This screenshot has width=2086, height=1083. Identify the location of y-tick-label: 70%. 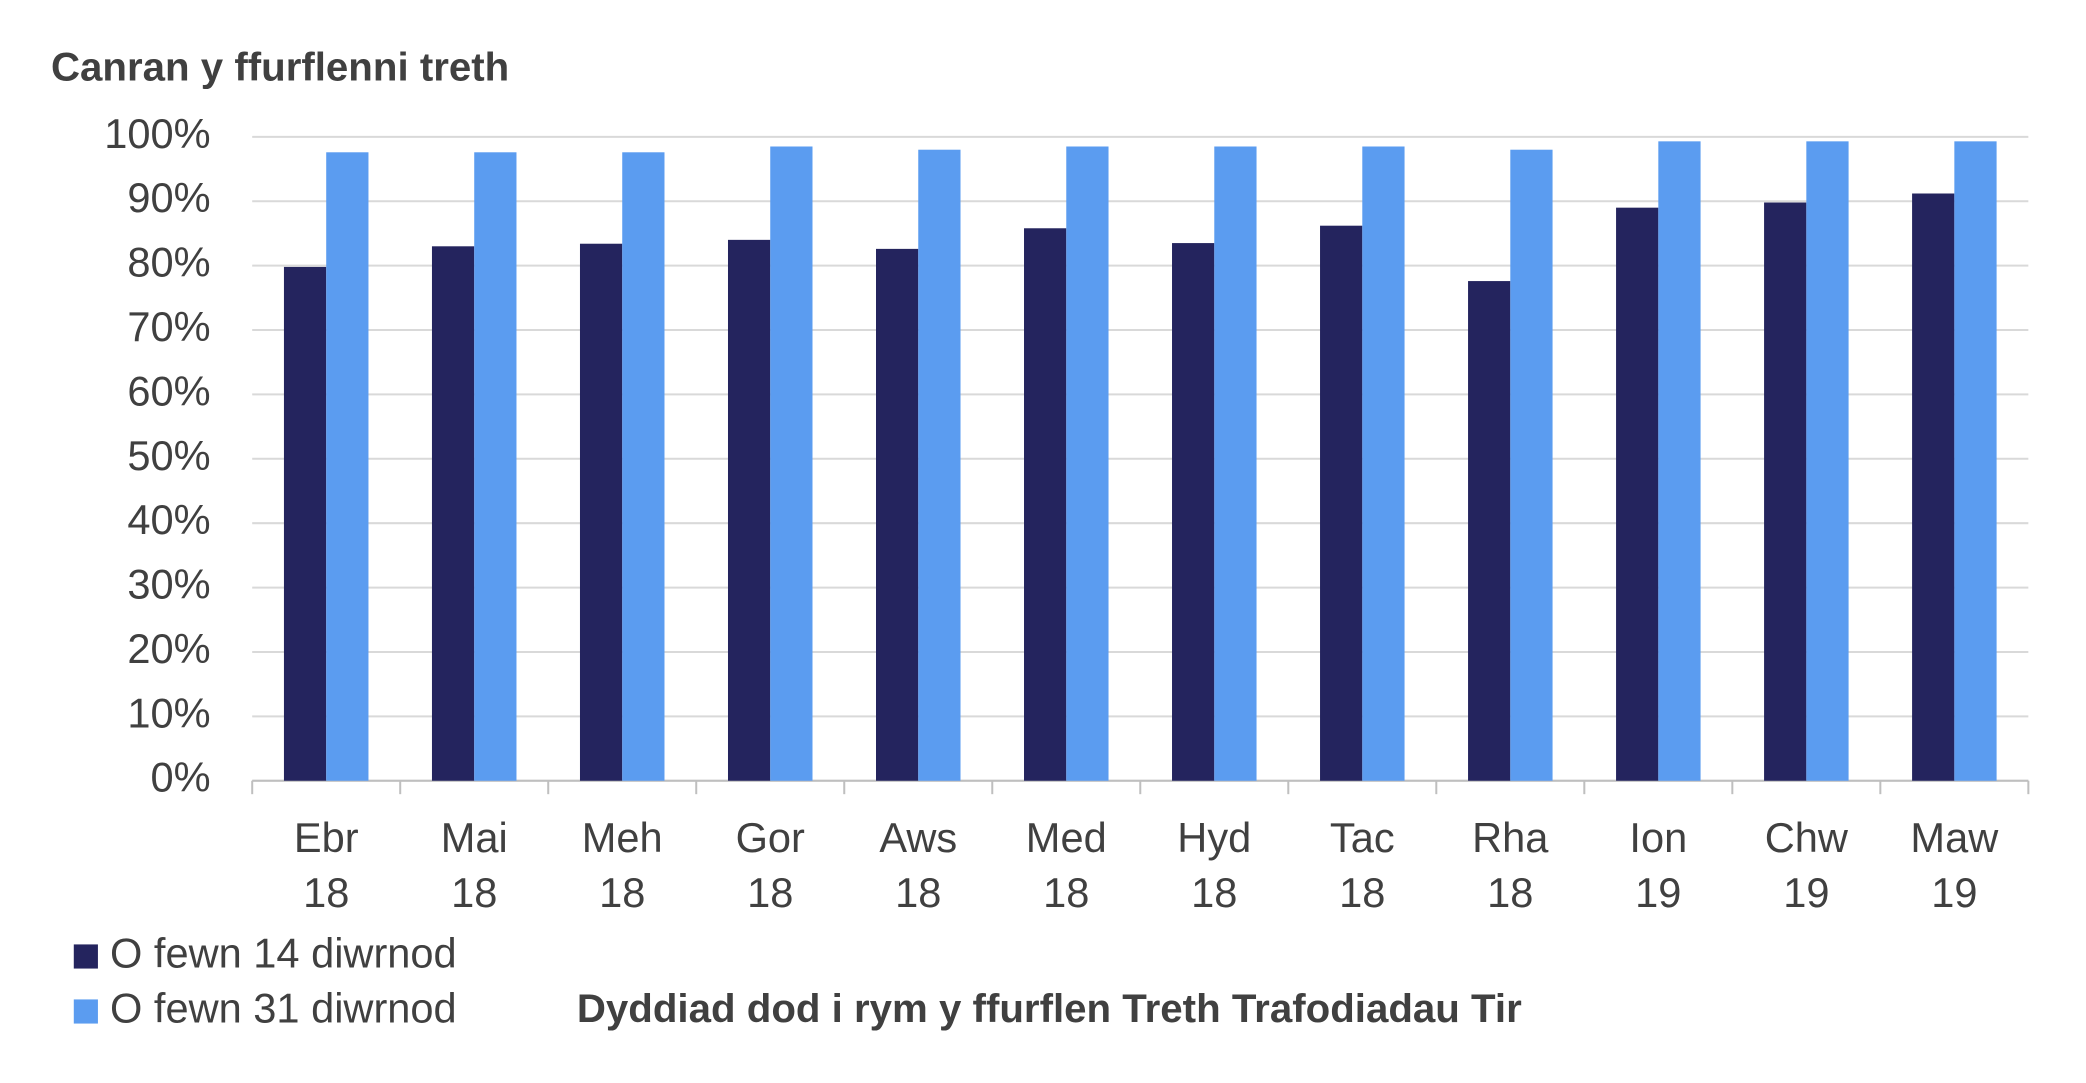
(168, 326).